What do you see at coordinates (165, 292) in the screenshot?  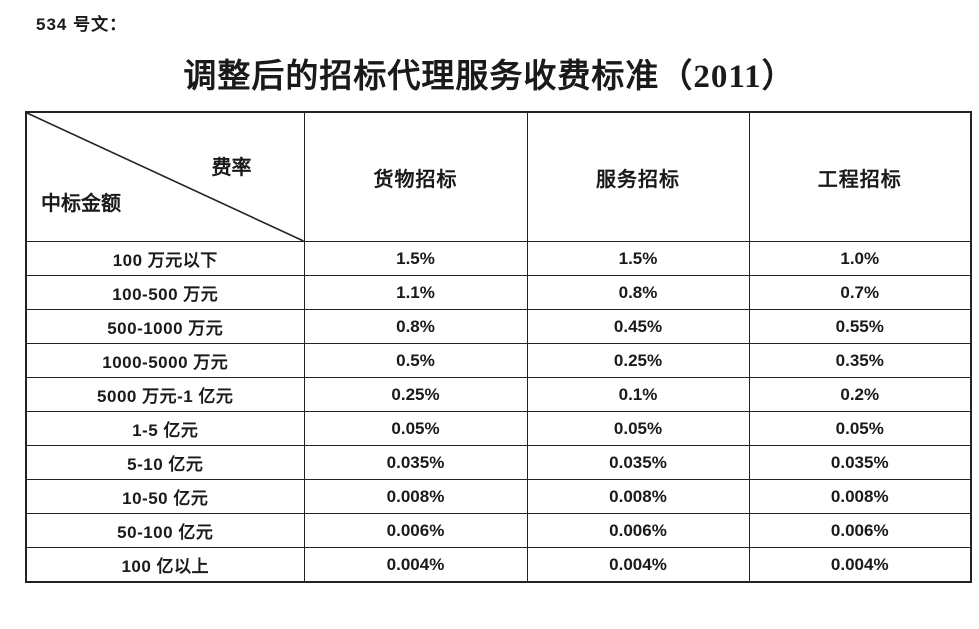 I see `row-label: 100-500 万元` at bounding box center [165, 292].